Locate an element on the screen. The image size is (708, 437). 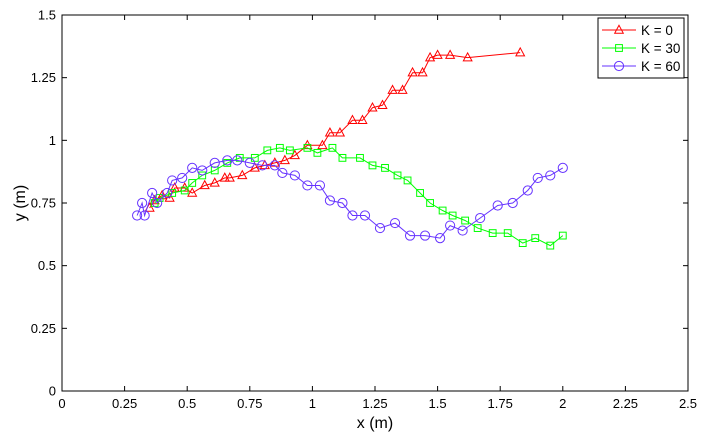
y-tick-label: 0.75 is located at coordinates (43, 203).